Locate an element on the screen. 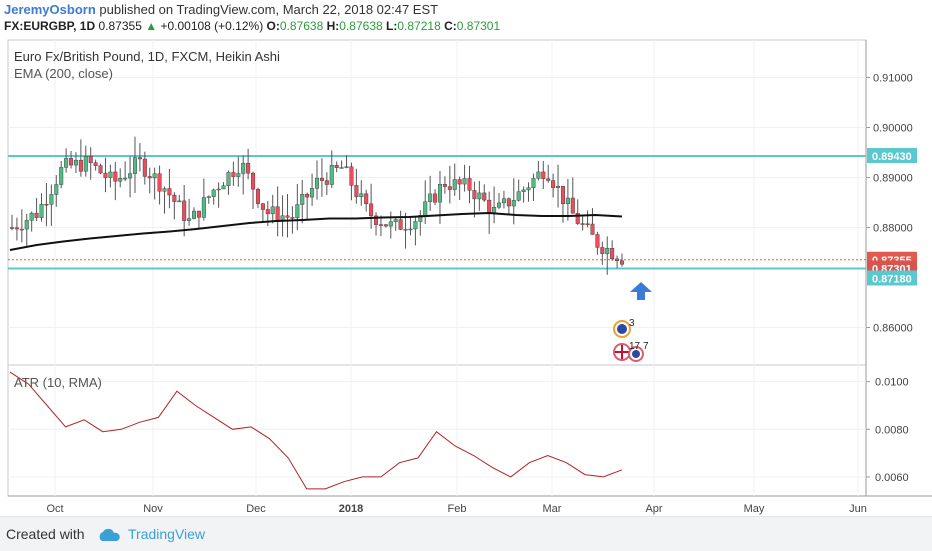 The image size is (932, 551). author-link: JeremyOsborn is located at coordinates (50, 9).